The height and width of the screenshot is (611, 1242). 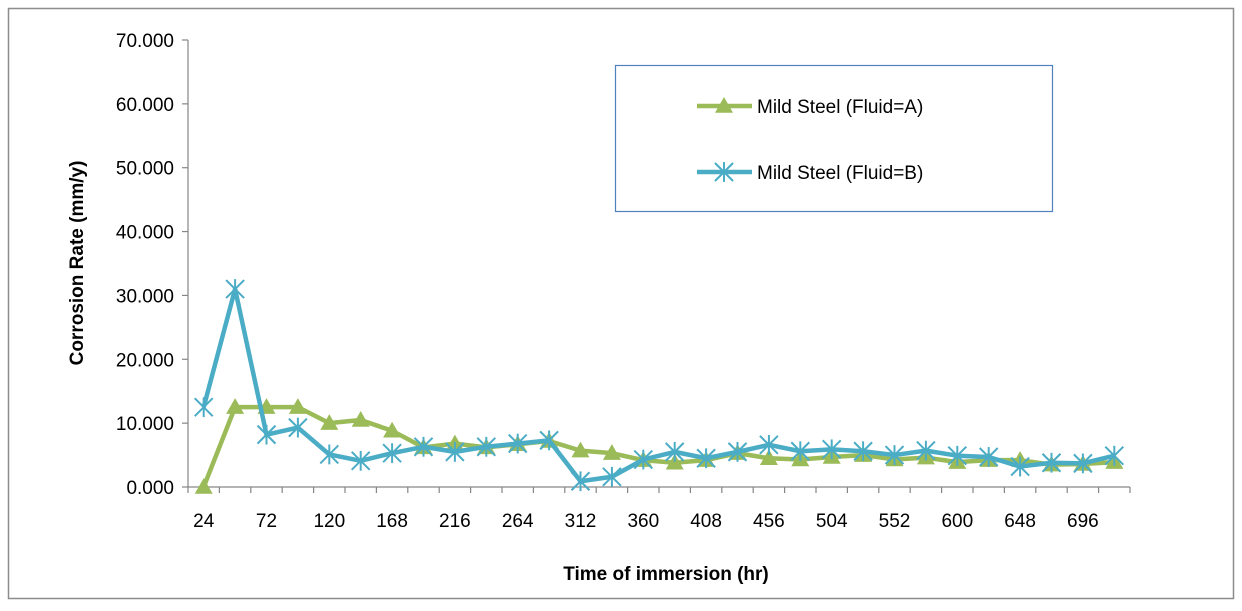 What do you see at coordinates (643, 521) in the screenshot?
I see `x-tick-label: 360` at bounding box center [643, 521].